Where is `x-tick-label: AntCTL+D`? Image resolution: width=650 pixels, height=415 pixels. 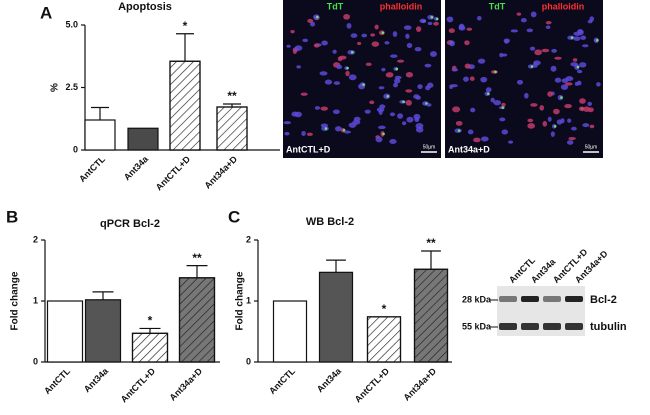
x-tick-label: AntCTL+D is located at coordinates (372, 385).